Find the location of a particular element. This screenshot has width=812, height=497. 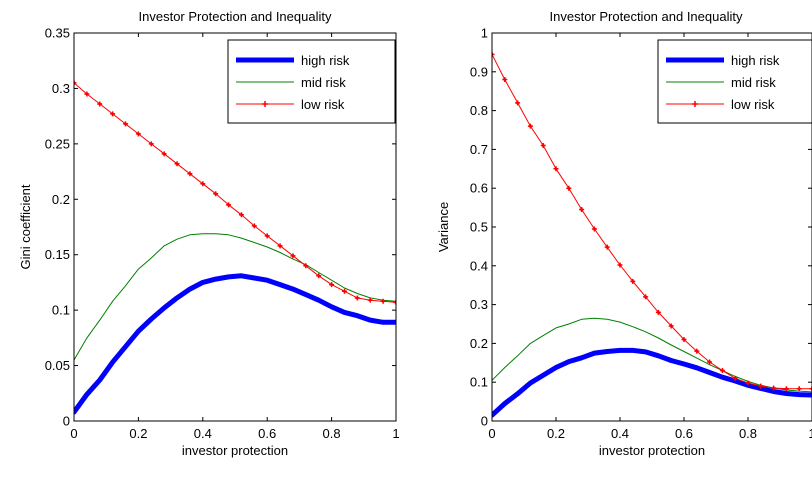

y-tick-label: 0.4 is located at coordinates (479, 265).